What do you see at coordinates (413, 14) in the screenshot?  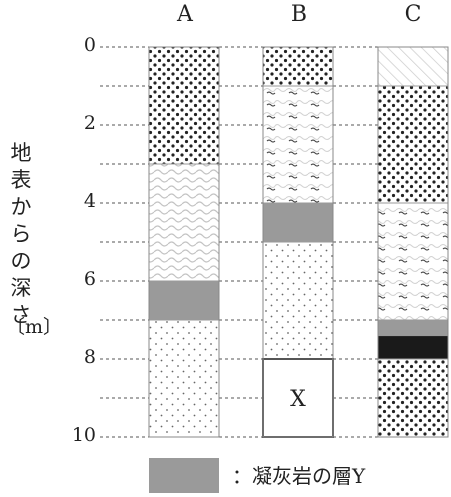 I see `column-label-c: C` at bounding box center [413, 14].